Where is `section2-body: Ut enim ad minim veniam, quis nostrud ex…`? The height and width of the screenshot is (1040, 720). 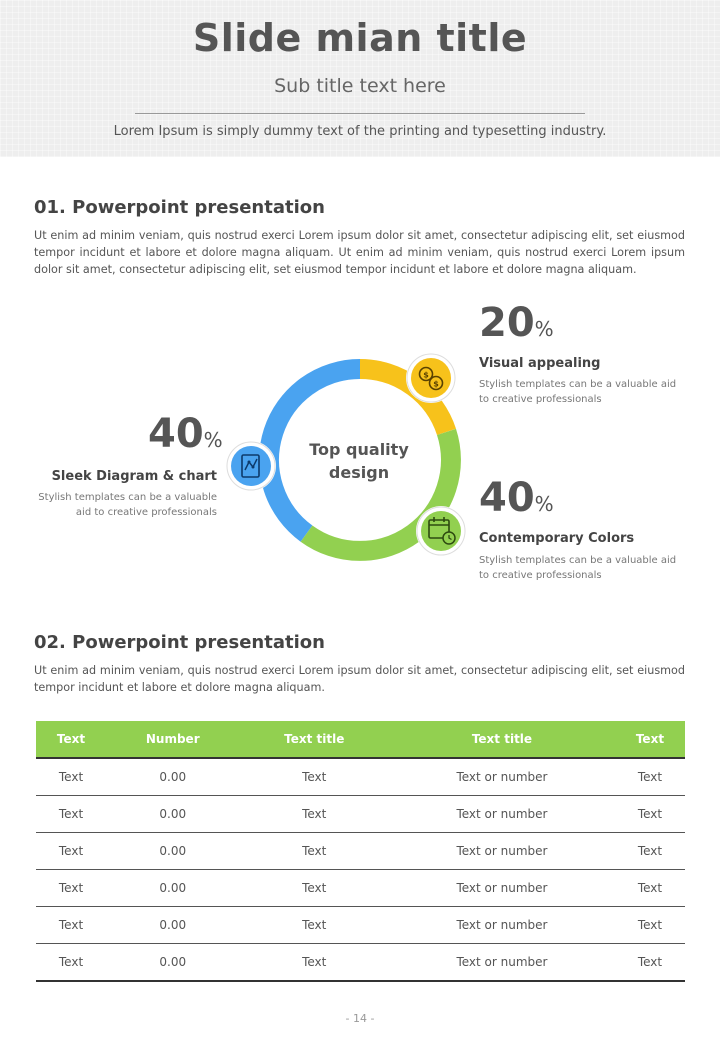
section2-body: Ut enim ad minim veniam, quis nostrud ex… is located at coordinates (359, 679).